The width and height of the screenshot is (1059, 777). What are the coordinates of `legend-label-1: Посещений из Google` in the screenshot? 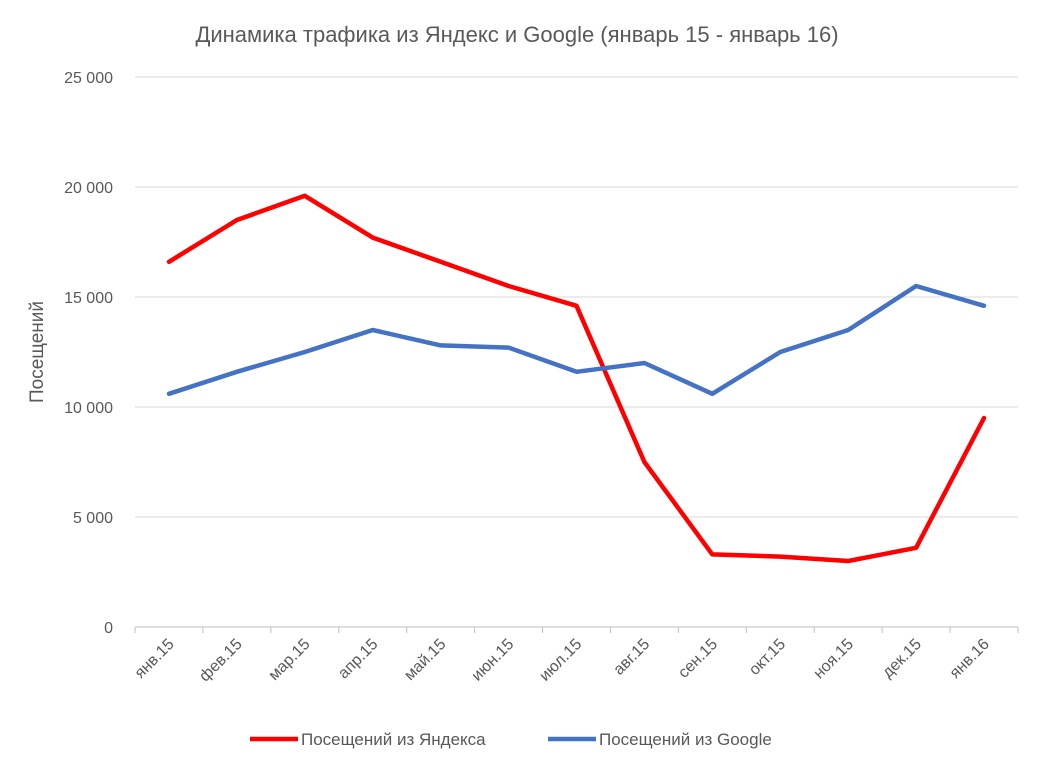 It's located at (685, 739).